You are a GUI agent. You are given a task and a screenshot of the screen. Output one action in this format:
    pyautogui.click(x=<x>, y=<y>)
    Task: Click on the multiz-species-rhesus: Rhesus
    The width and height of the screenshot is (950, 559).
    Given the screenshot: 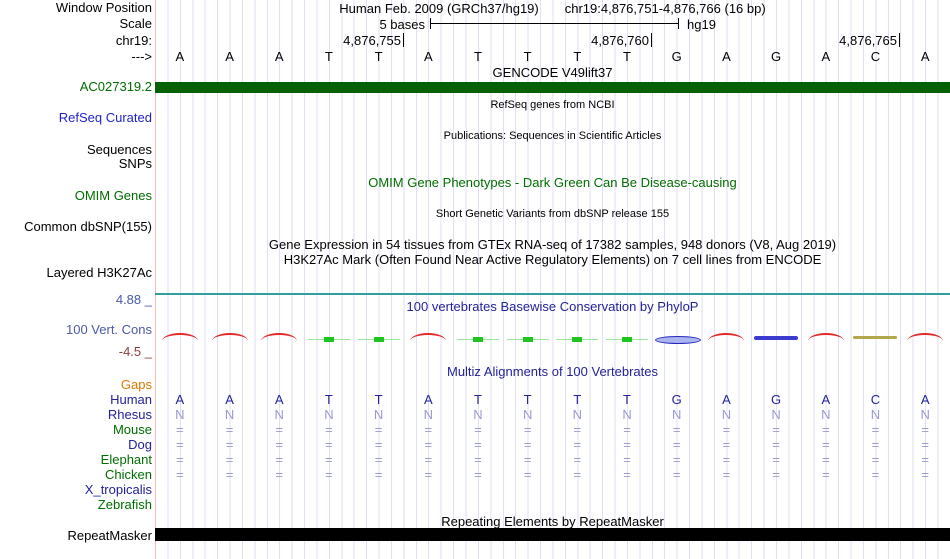 What is the action you would take?
    pyautogui.click(x=129, y=414)
    